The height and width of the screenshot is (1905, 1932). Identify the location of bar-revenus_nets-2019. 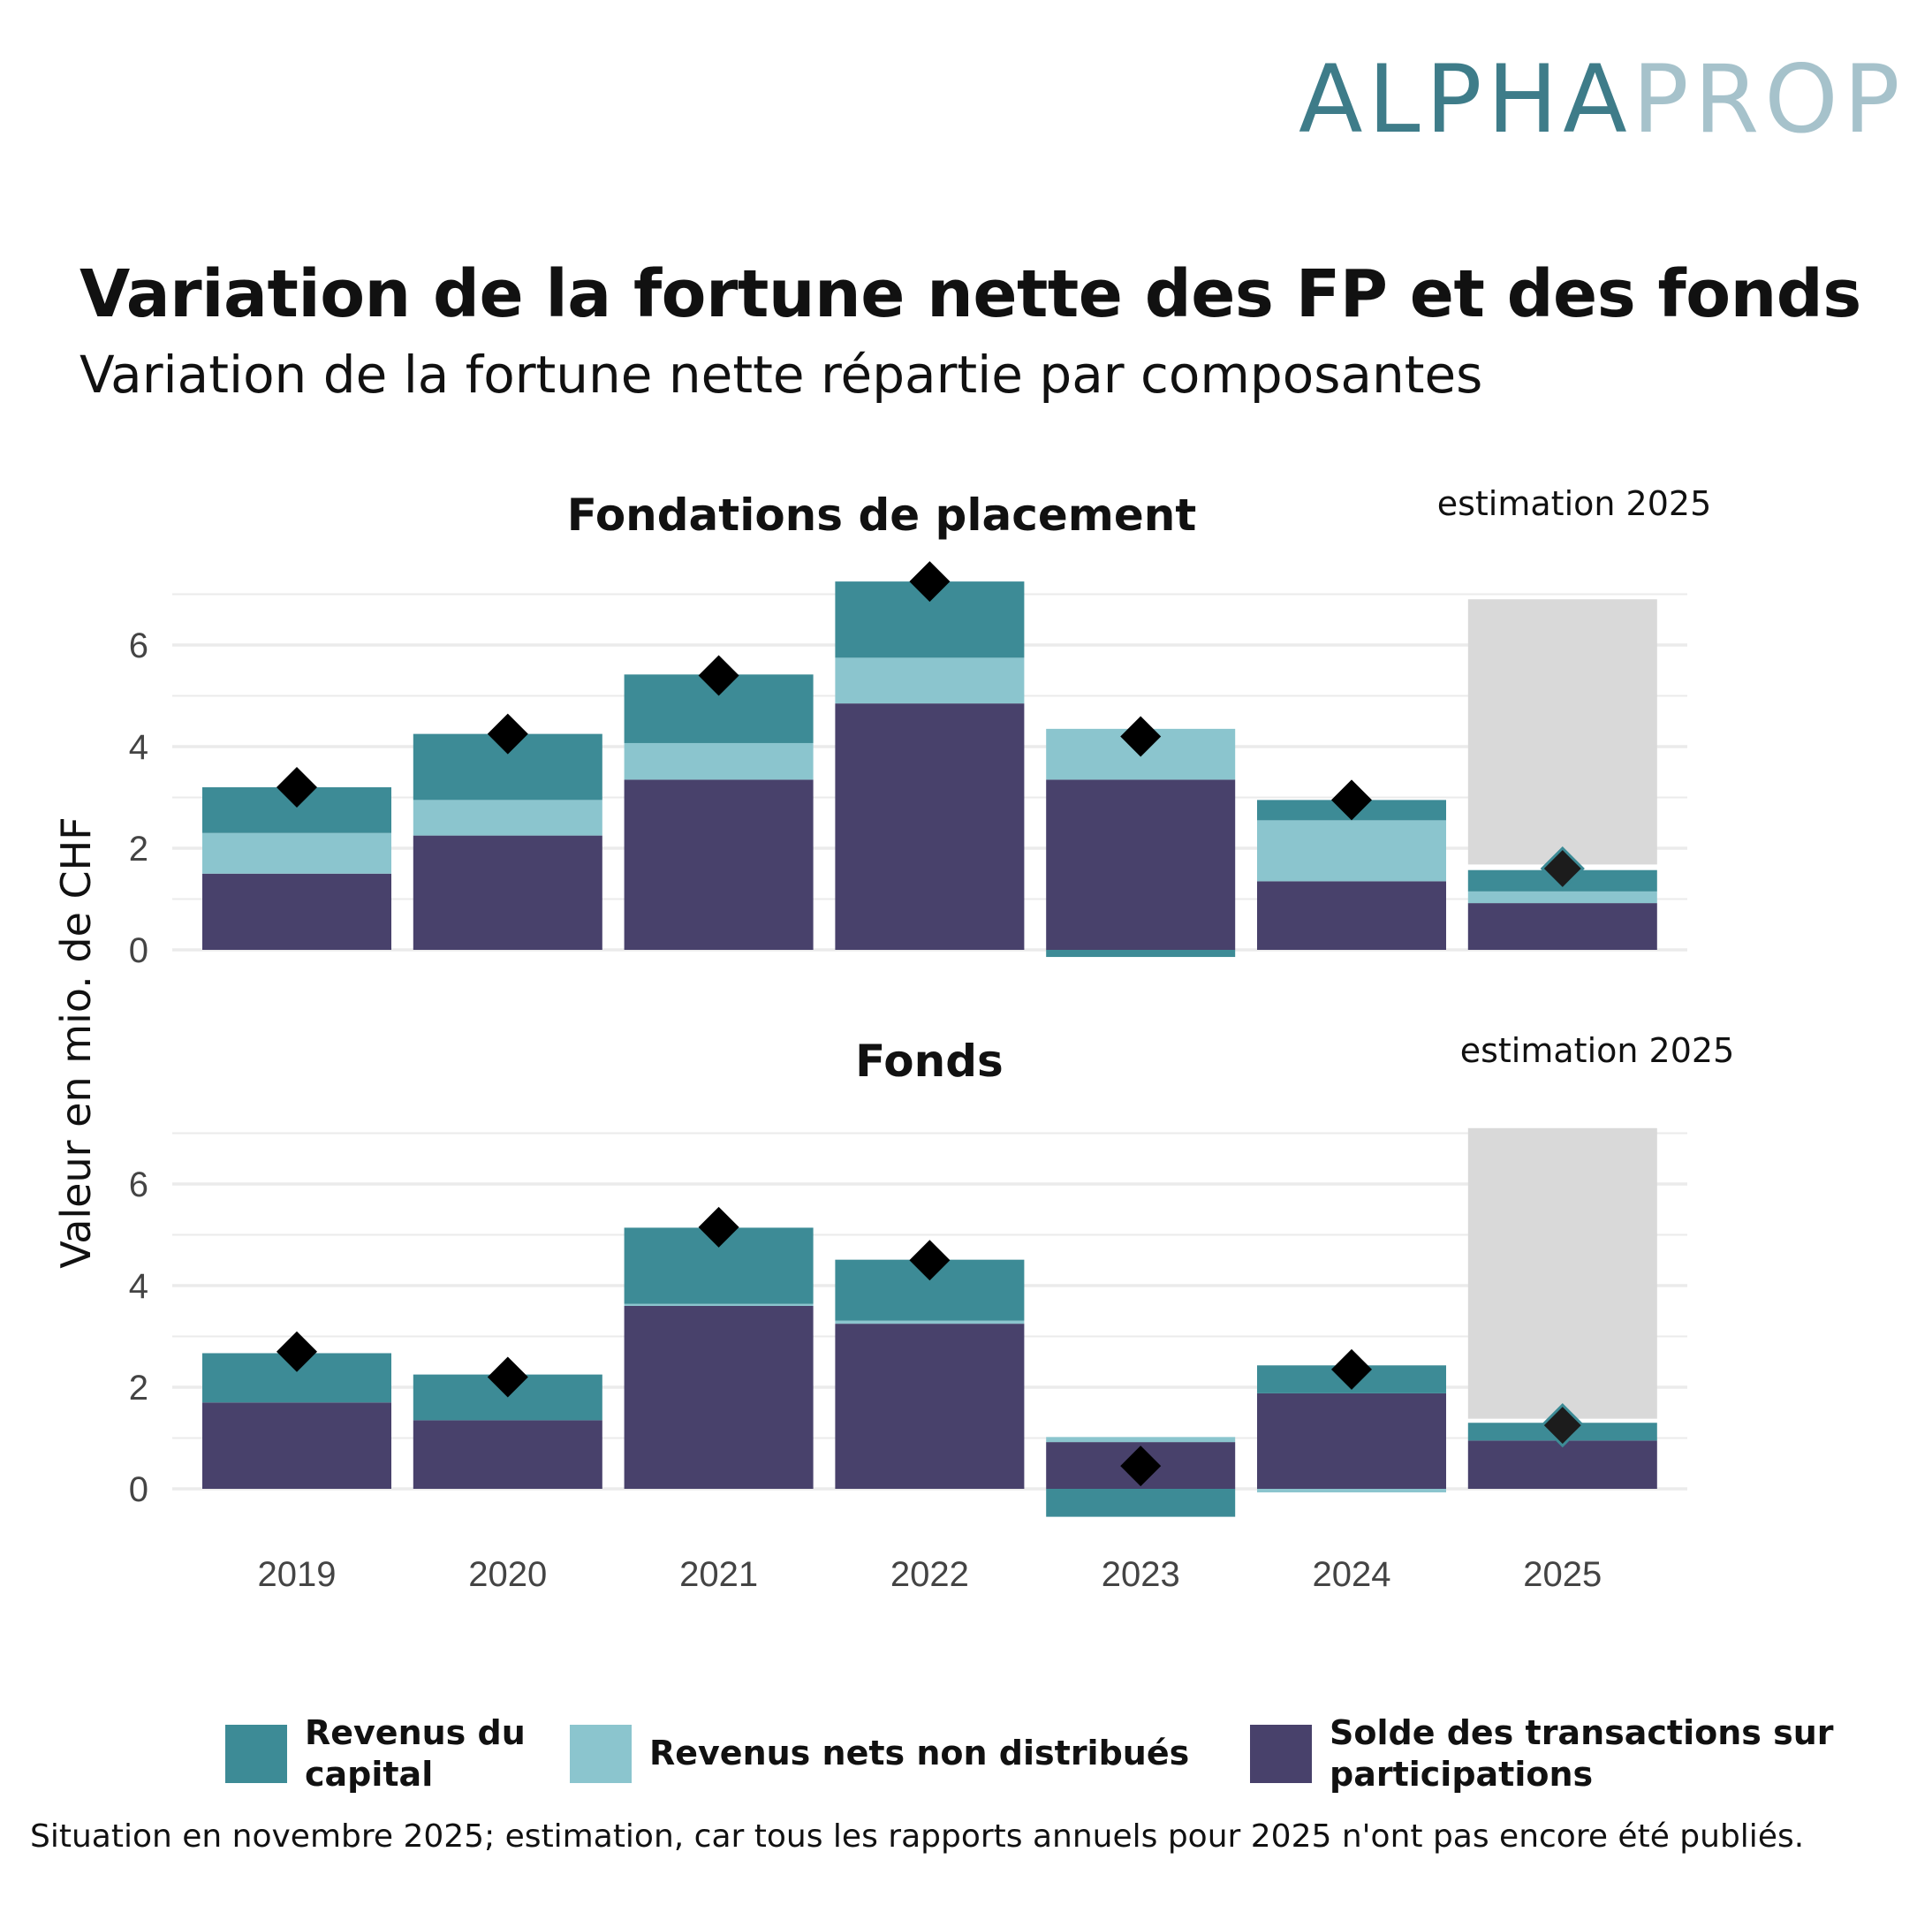
(297, 853).